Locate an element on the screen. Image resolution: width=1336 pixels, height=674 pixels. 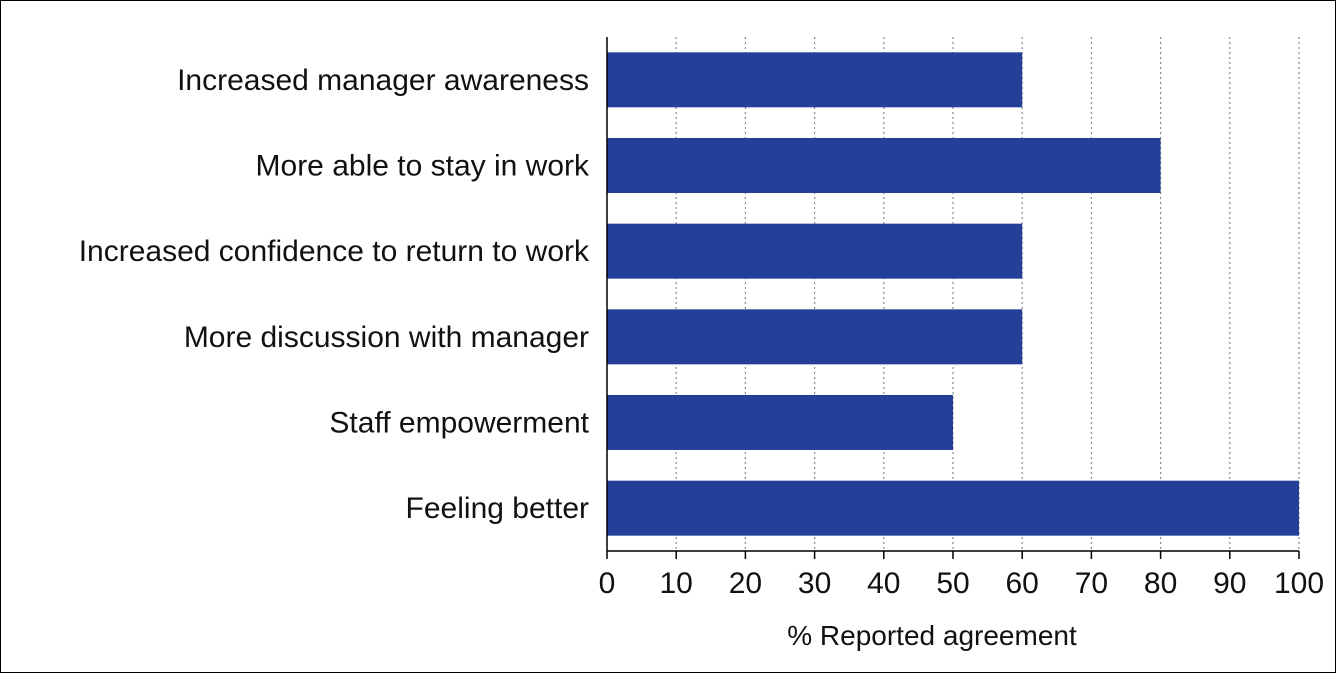
category-label: Feeling better is located at coordinates (497, 508).